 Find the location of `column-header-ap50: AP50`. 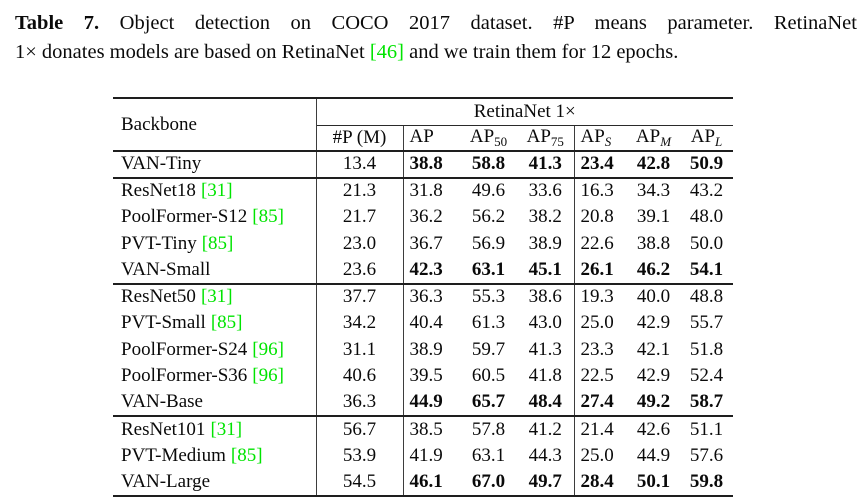

column-header-ap50: AP50 is located at coordinates (488, 138).